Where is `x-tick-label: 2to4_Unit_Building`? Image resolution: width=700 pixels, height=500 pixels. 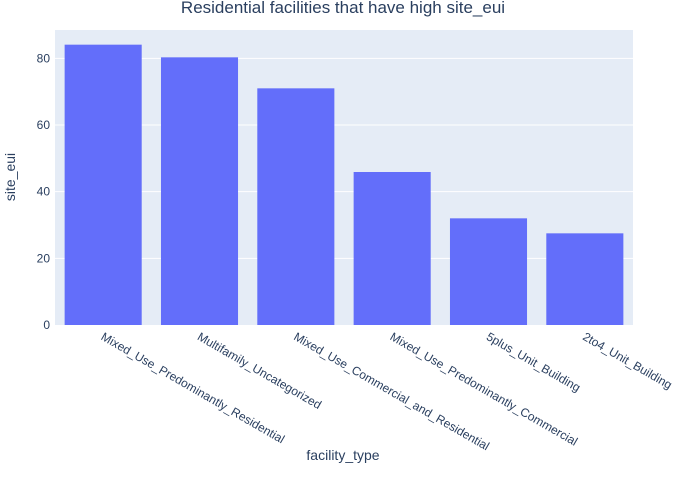 x-tick-label: 2to4_Unit_Building is located at coordinates (627, 360).